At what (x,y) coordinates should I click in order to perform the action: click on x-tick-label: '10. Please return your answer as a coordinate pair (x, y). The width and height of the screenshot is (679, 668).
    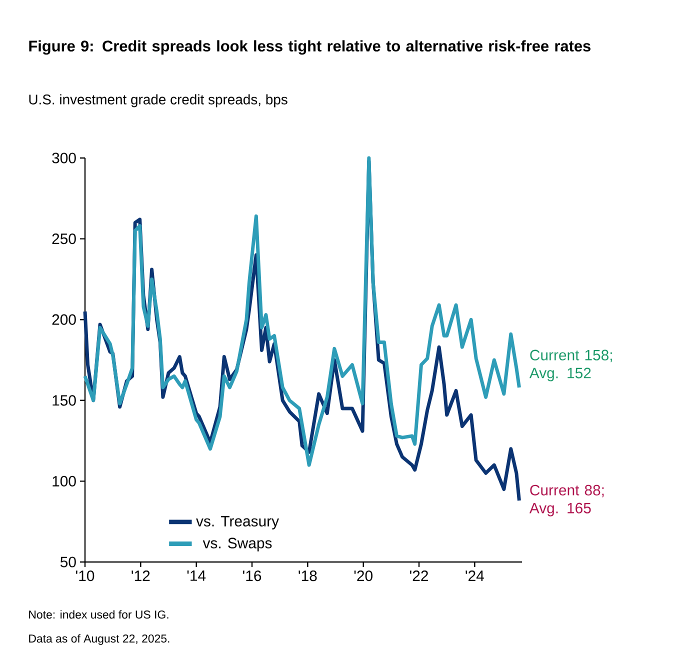
    Looking at the image, I should click on (85, 576).